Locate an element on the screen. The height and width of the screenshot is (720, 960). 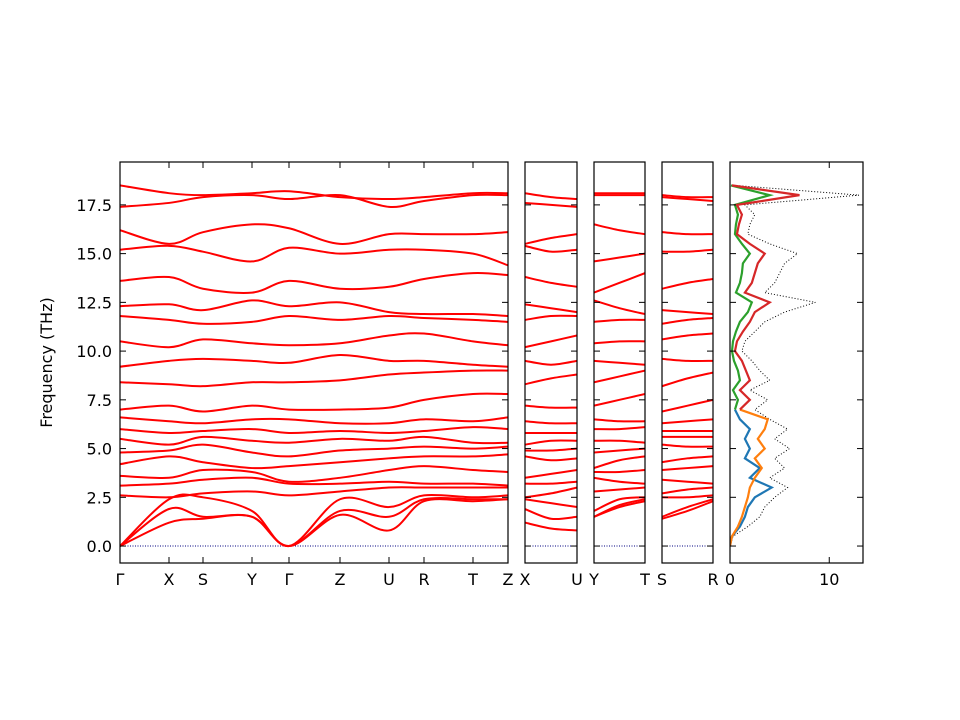
y-tick-label: 10.0 is located at coordinates (94, 351).